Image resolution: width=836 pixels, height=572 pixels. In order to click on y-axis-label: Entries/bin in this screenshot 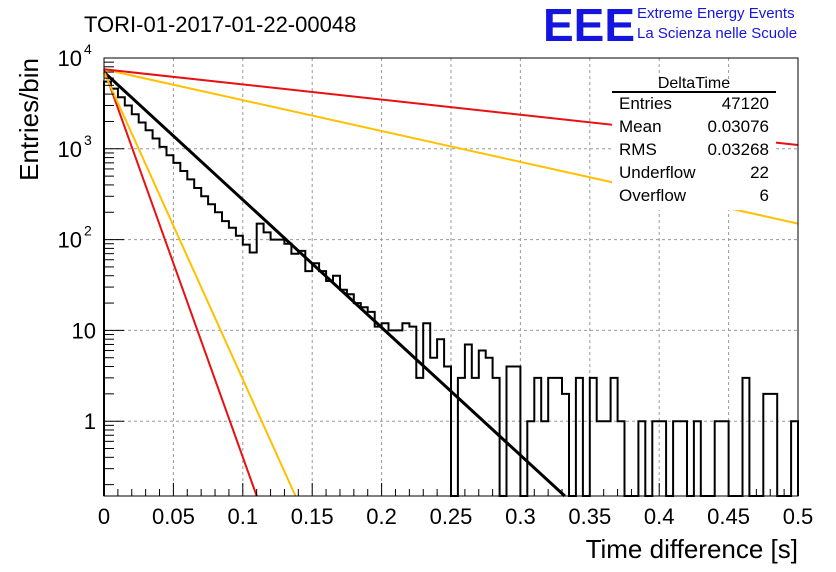, I will do `click(29, 119)`.